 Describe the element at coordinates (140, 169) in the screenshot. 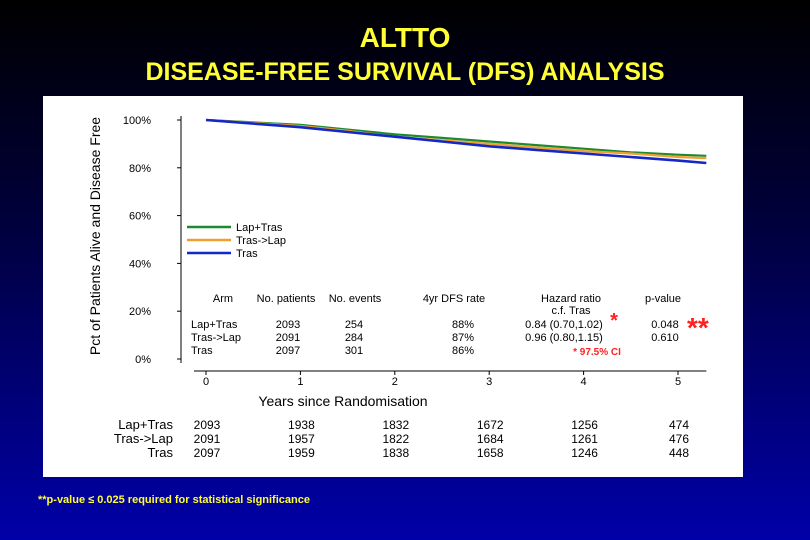

I see `y-tick-label: 80%` at that location.